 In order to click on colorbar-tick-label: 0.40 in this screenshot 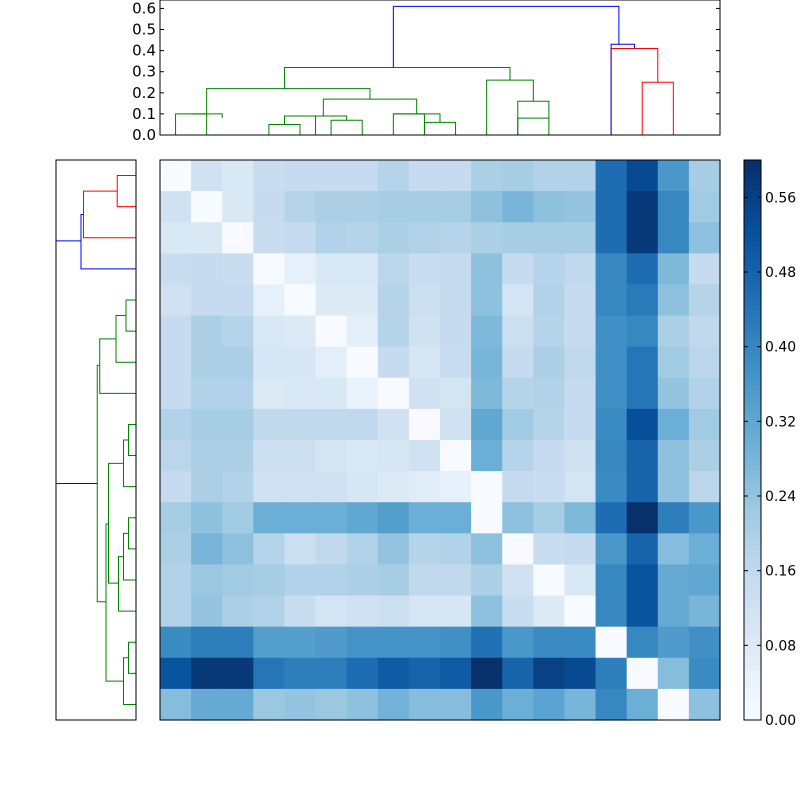, I will do `click(780, 348)`.